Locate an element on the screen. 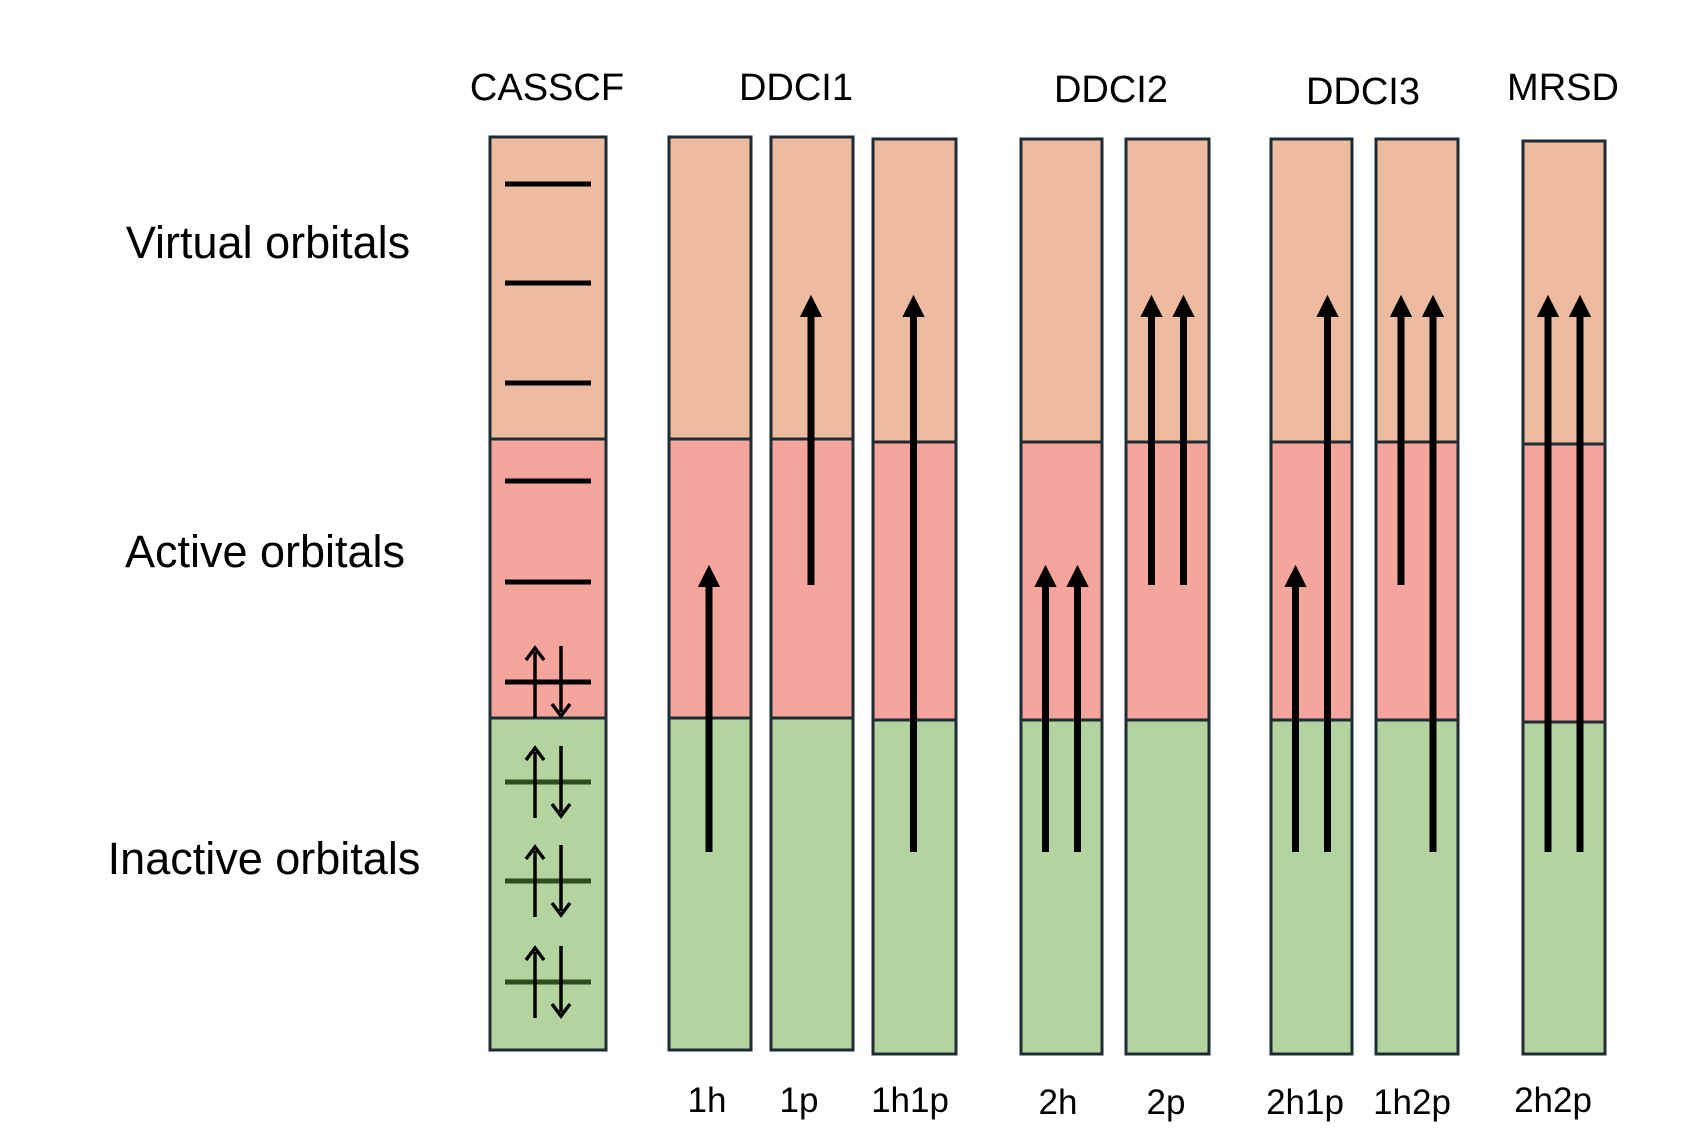 The height and width of the screenshot is (1148, 1696). method-label-ddci1: DDCI1 is located at coordinates (796, 88).